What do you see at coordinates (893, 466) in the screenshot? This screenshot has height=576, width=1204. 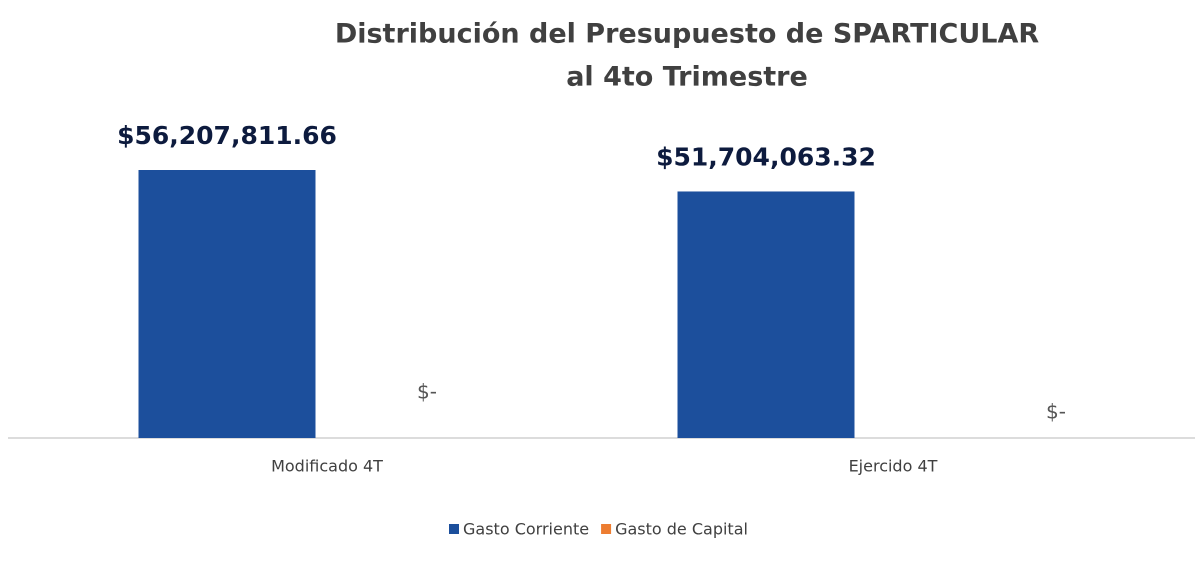 I see `x-tick-label: Ejercido 4T` at bounding box center [893, 466].